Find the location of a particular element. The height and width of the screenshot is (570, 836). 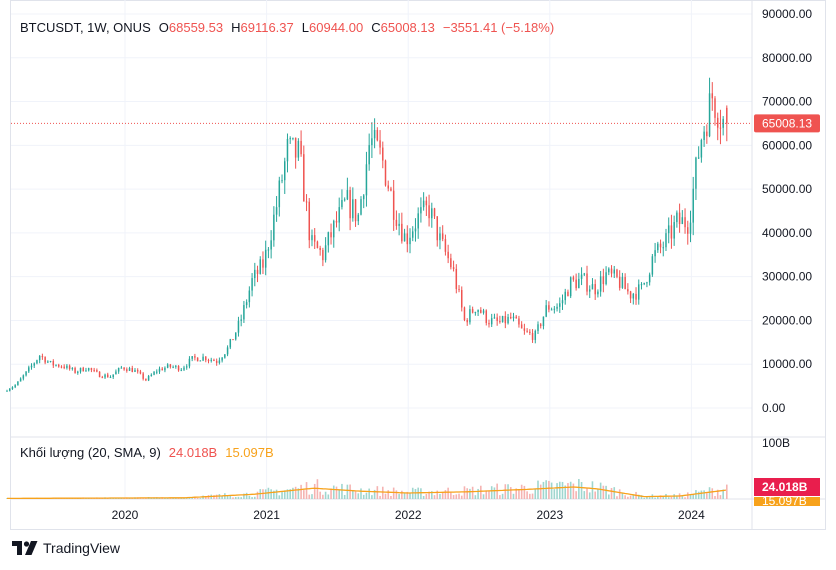

tradingview-logo: TradingView is located at coordinates (66, 548).